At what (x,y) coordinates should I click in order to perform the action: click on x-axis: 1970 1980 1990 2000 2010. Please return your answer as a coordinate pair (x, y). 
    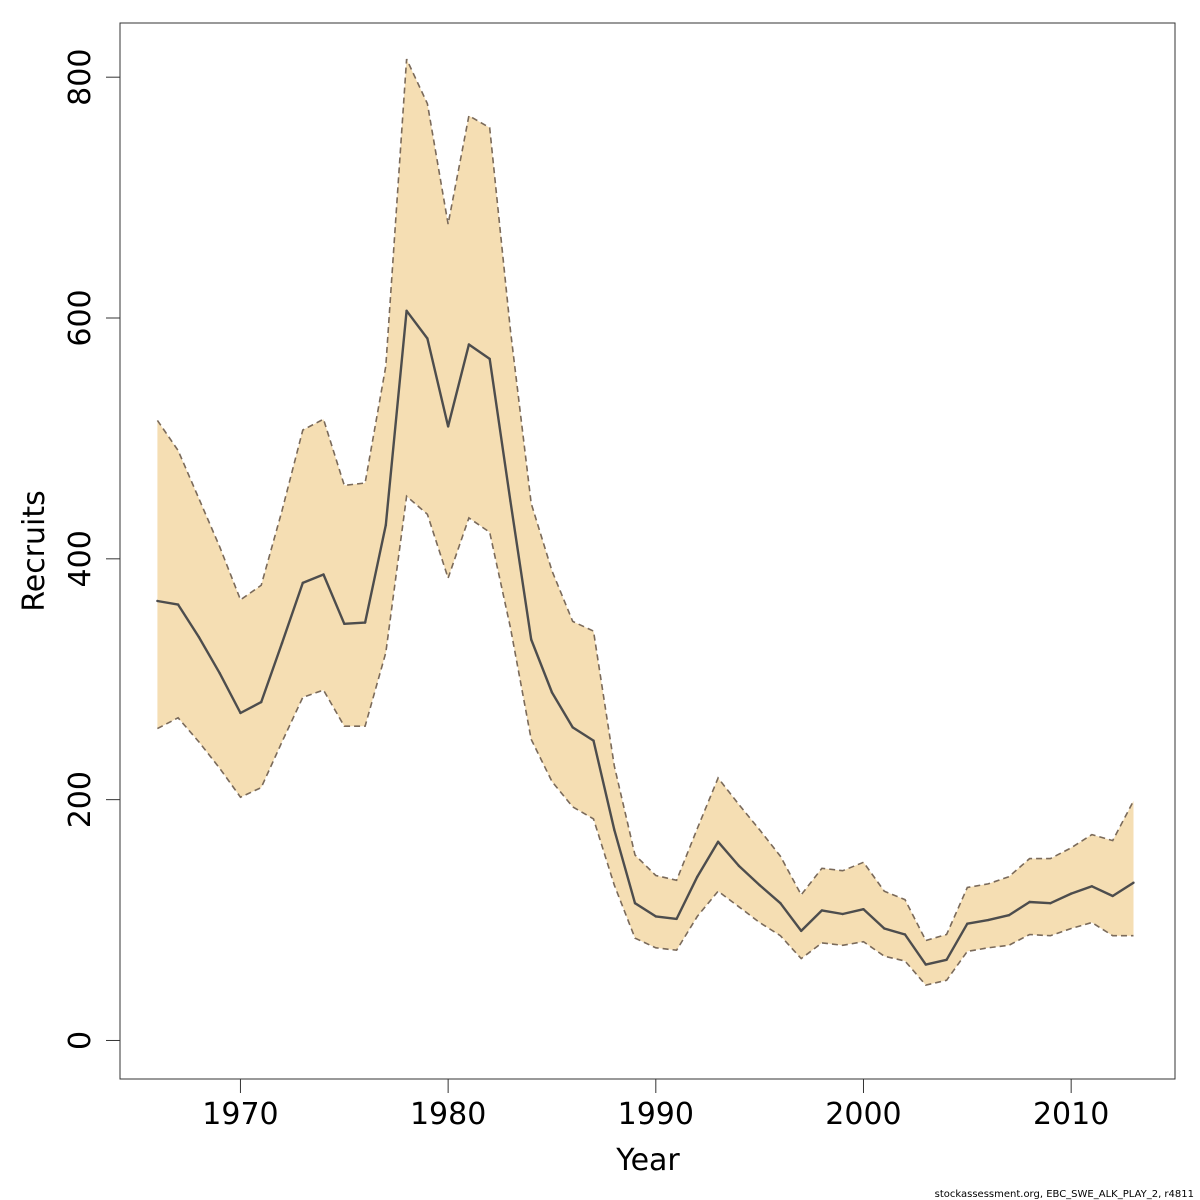
    Looking at the image, I should click on (655, 1105).